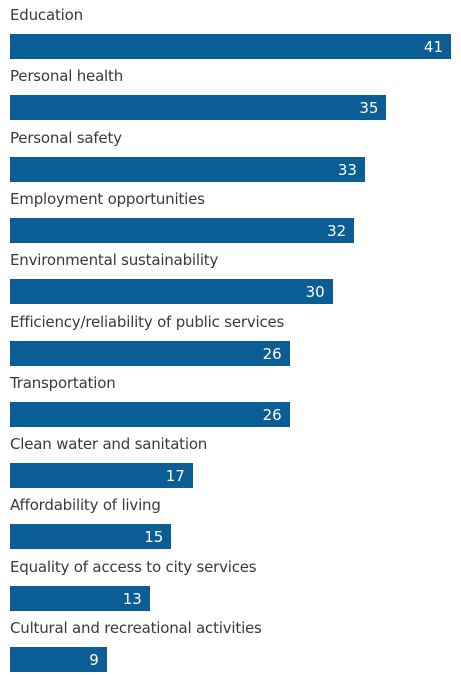 This screenshot has height=675, width=461. What do you see at coordinates (433, 47) in the screenshot?
I see `value-label: 41` at bounding box center [433, 47].